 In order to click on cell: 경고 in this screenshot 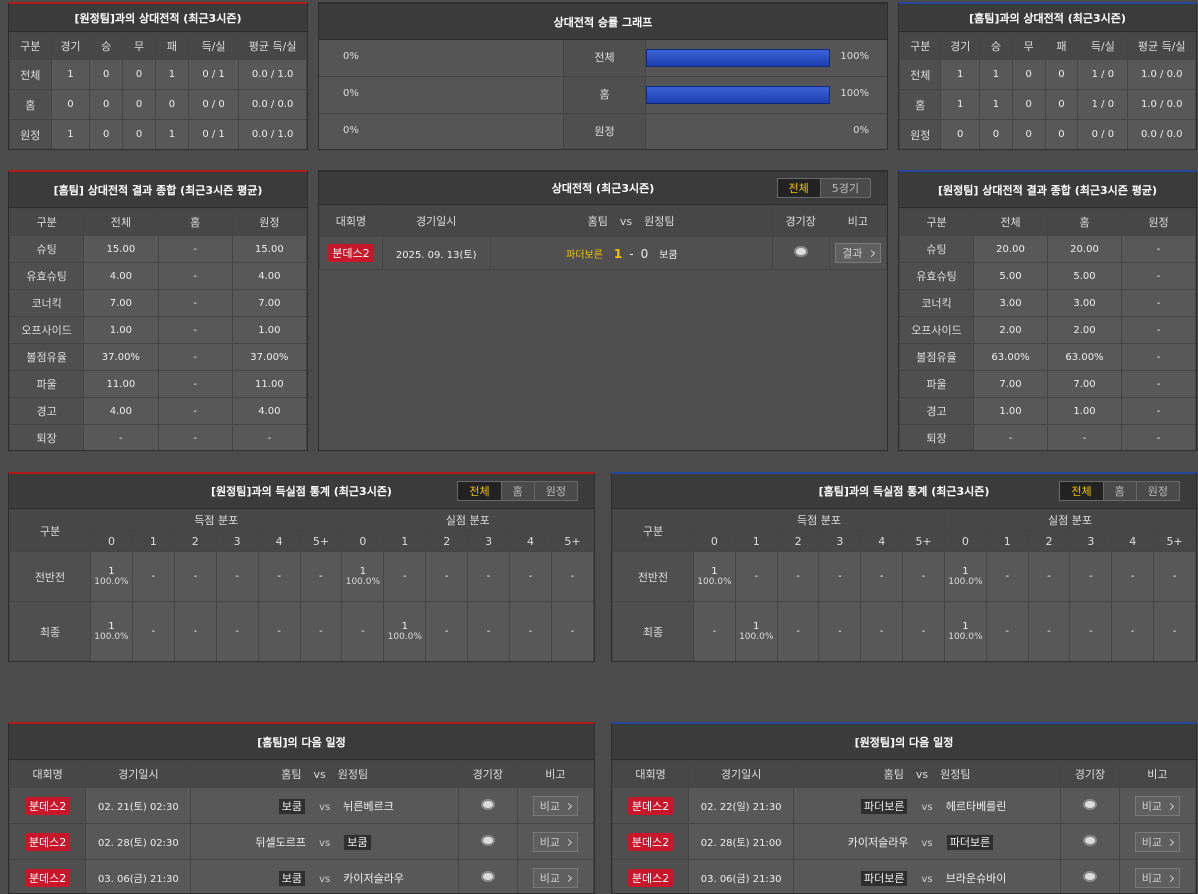, I will do `click(47, 411)`.